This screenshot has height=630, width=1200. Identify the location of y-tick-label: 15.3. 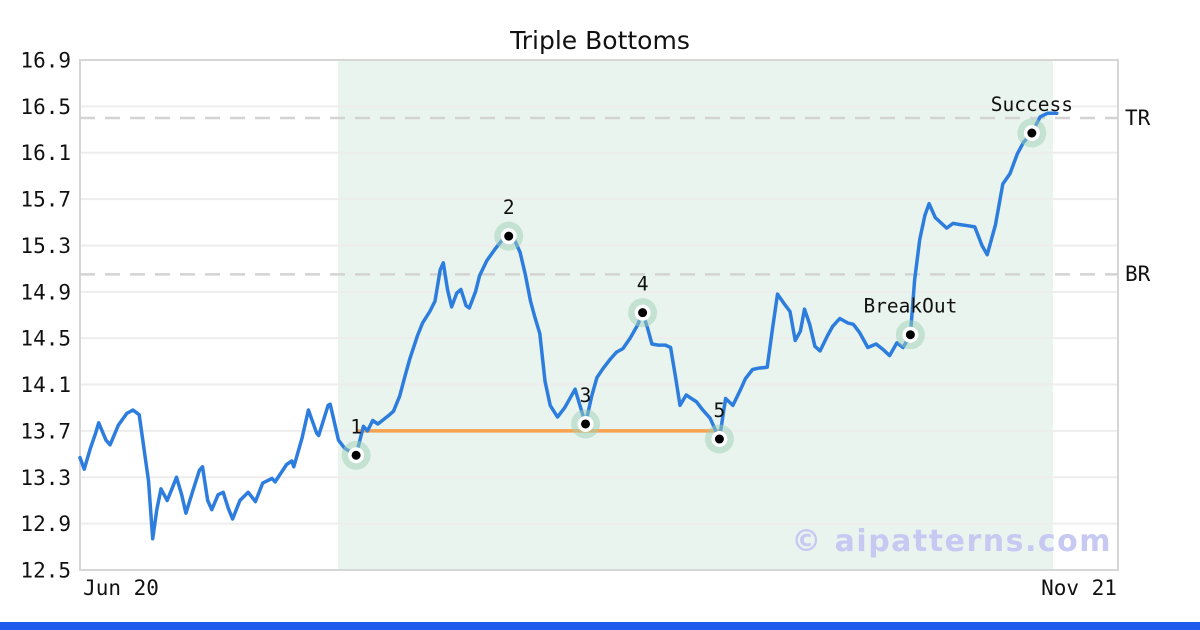
(45, 246).